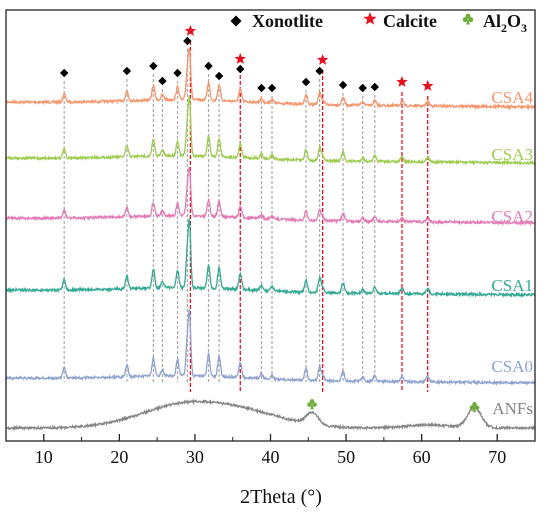 This screenshot has height=527, width=554. Describe the element at coordinates (370, 18) in the screenshot. I see `legend-calcite-marker` at that location.